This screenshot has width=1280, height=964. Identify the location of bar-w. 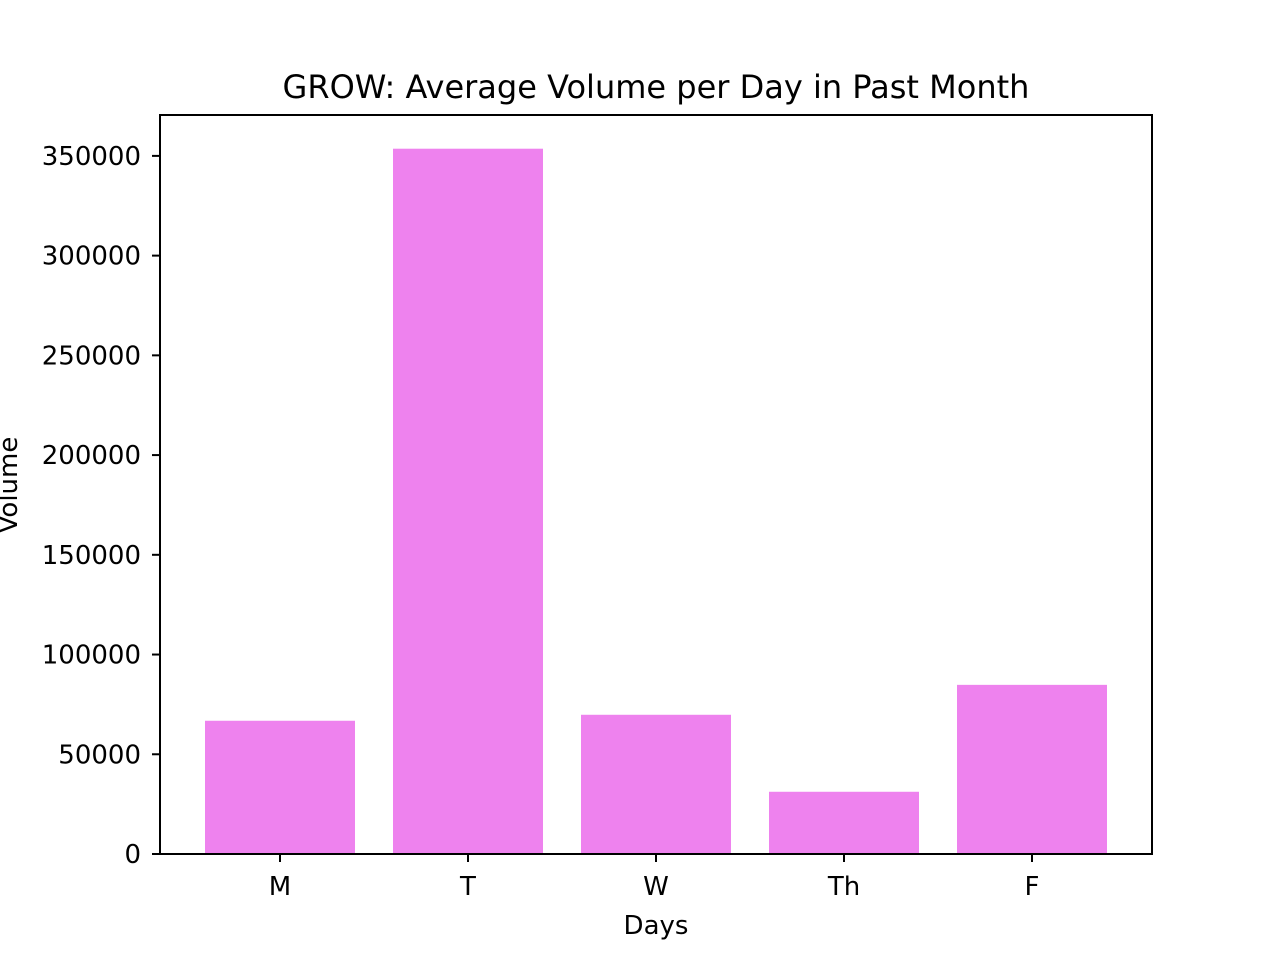
(656, 784).